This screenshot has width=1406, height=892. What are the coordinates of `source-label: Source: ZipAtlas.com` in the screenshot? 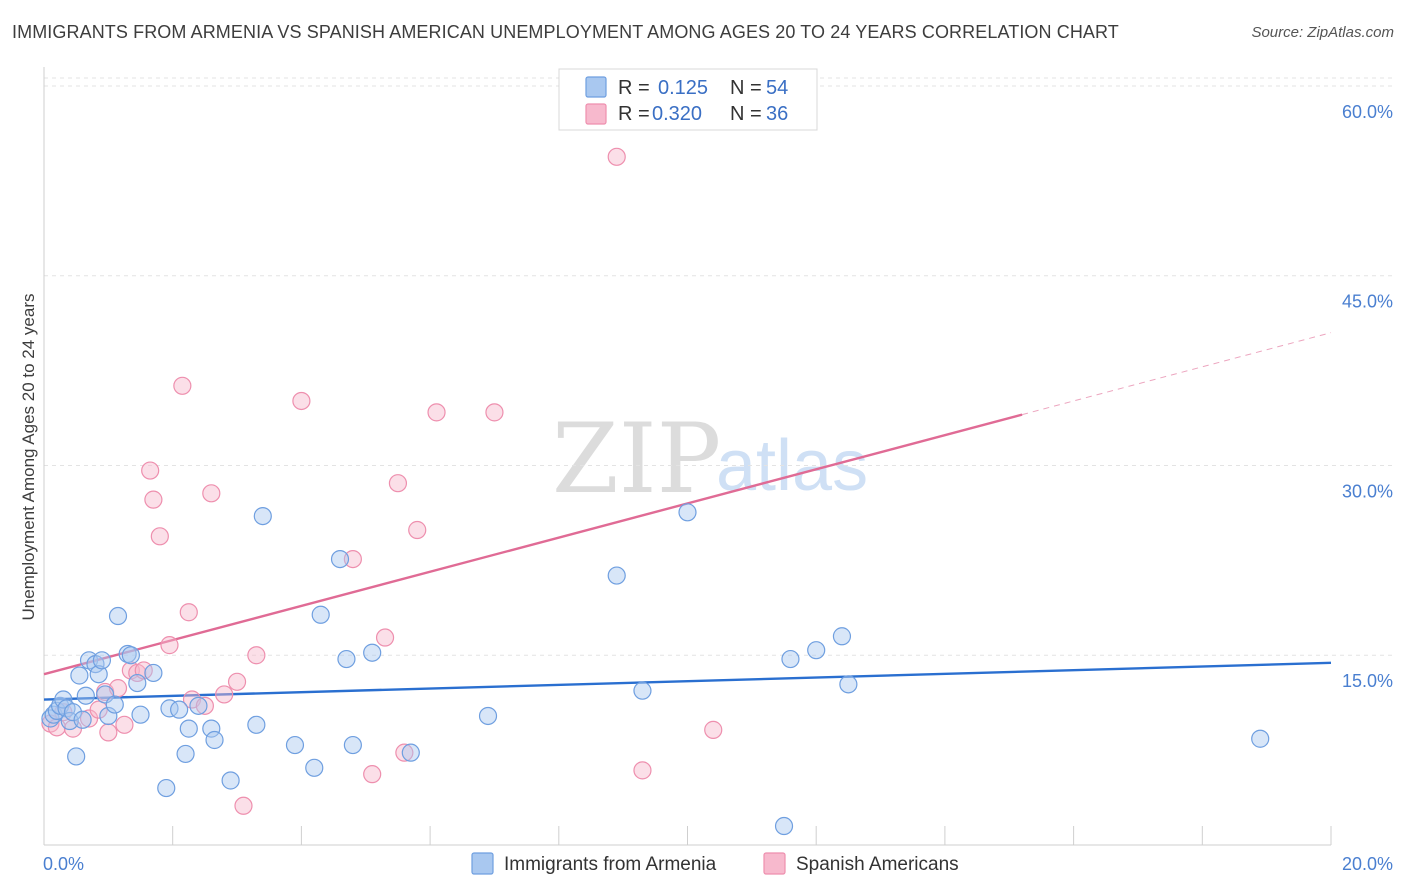 It's located at (1322, 32).